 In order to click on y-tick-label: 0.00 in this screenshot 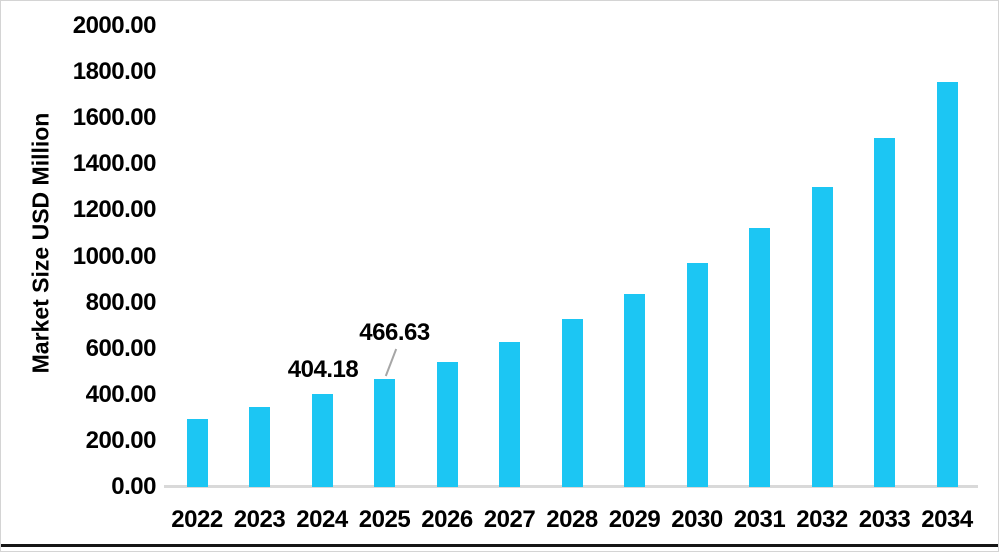, I will do `click(133, 486)`.